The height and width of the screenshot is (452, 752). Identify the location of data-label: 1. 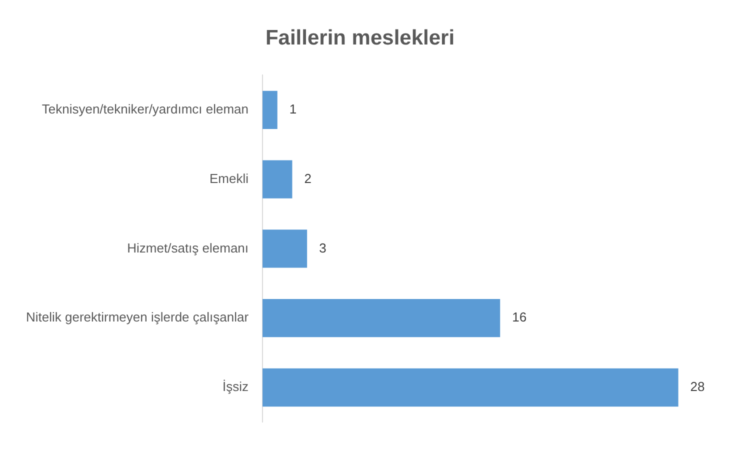
(293, 108).